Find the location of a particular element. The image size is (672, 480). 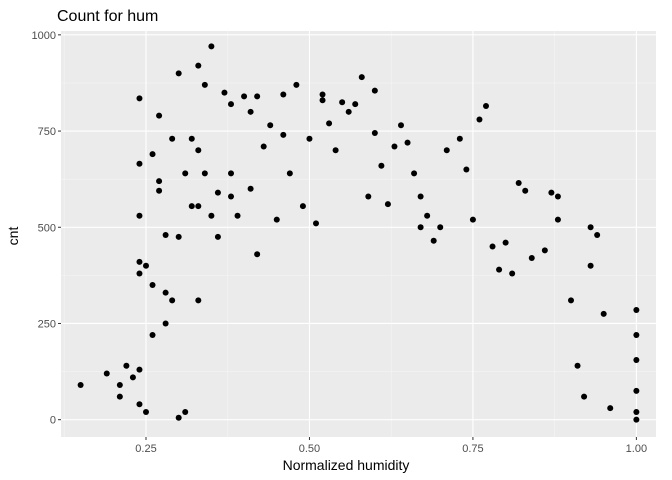

chart-title: Count for hum is located at coordinates (107, 16).